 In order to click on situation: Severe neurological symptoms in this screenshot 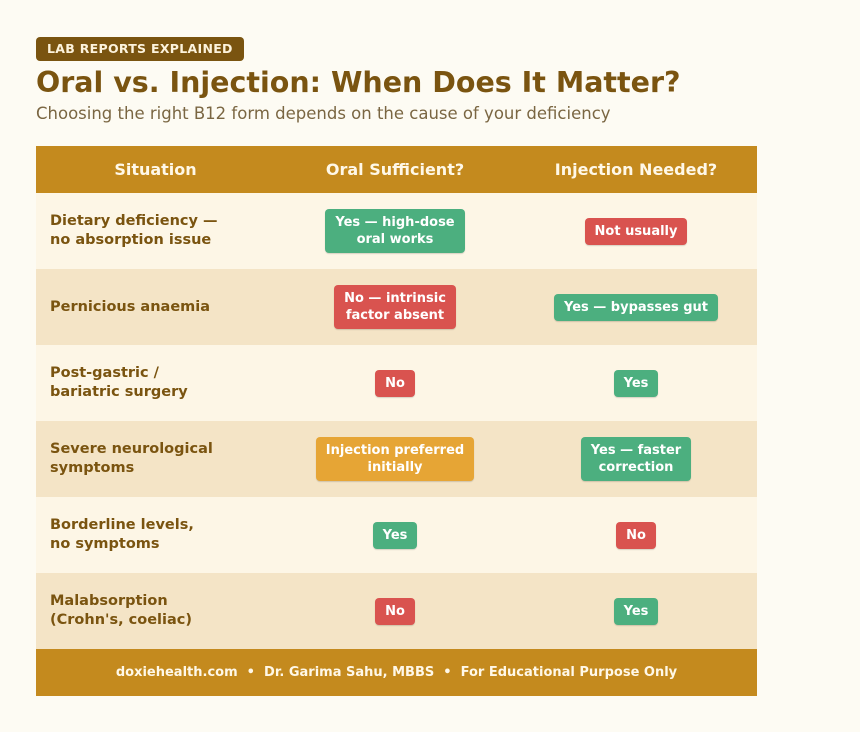, I will do `click(155, 459)`.